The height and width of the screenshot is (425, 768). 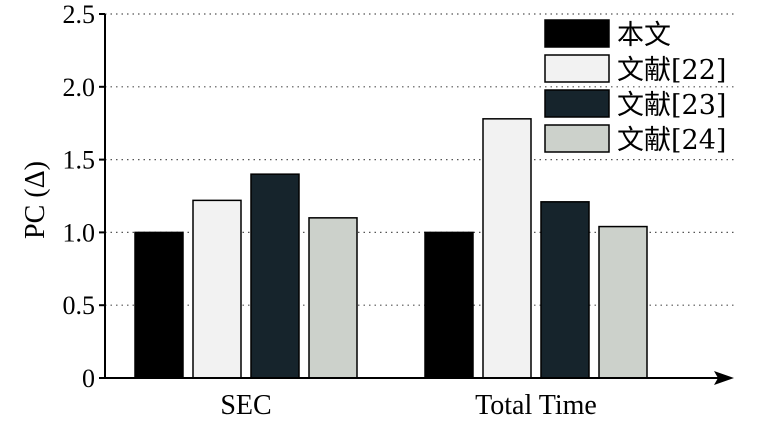 What do you see at coordinates (79, 87) in the screenshot?
I see `y-tick-label: 2.0` at bounding box center [79, 87].